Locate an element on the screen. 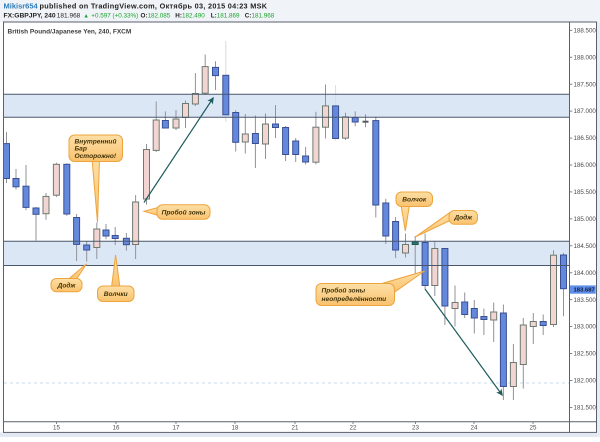  svg-text: 23 is located at coordinates (415, 428).